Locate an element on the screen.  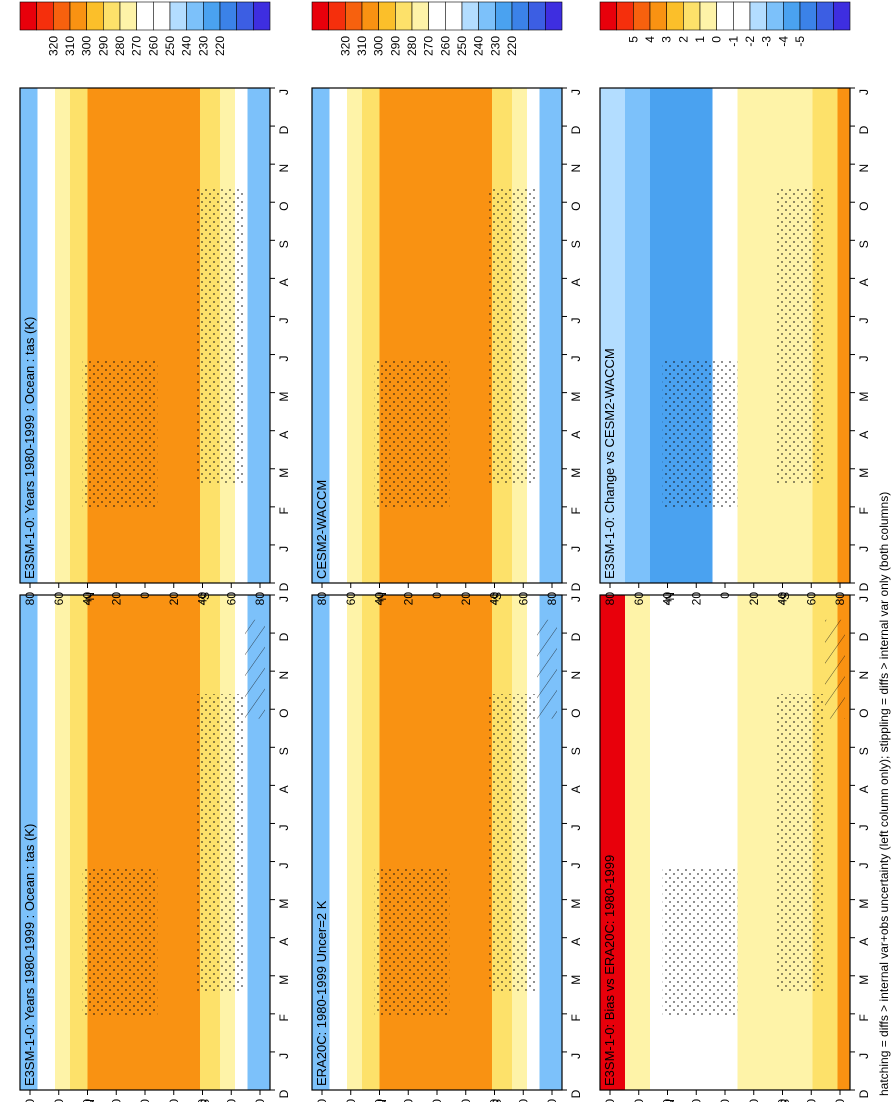
panel-title: E3SM-1-0: Change vs CESM2-WACCM is located at coordinates (609, 463).